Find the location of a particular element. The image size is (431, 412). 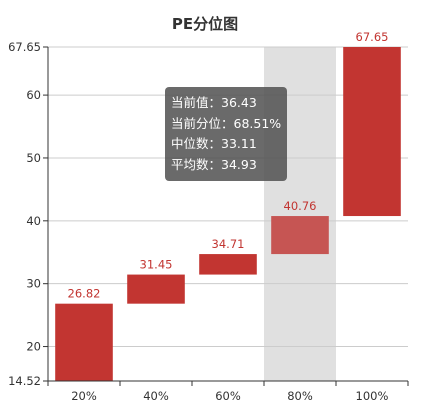

y-tick-label: 30 is located at coordinates (33, 284).